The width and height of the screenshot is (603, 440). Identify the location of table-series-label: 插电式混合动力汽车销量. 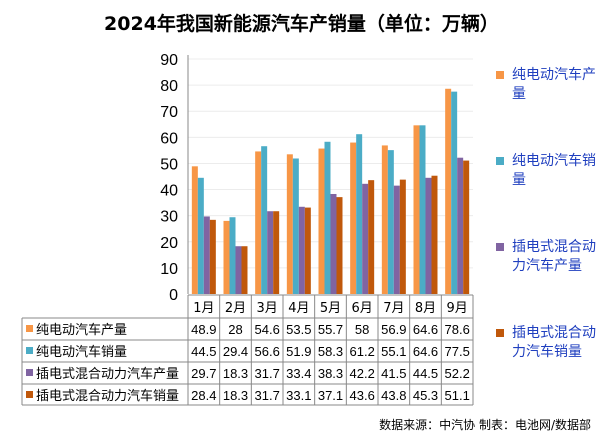
(107, 396).